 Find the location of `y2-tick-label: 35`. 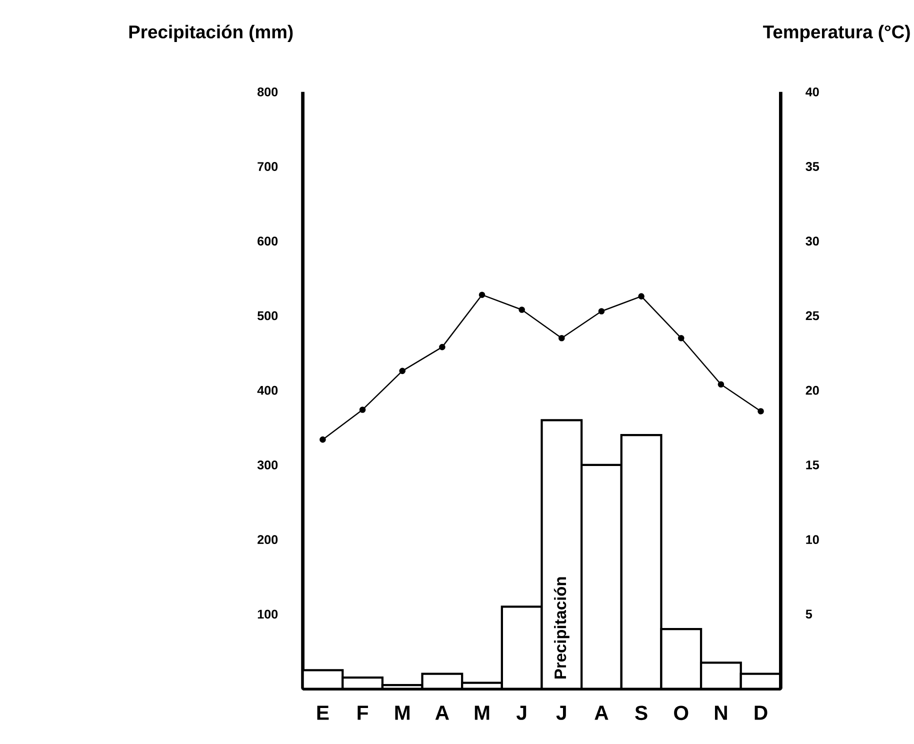

y2-tick-label: 35 is located at coordinates (813, 166).